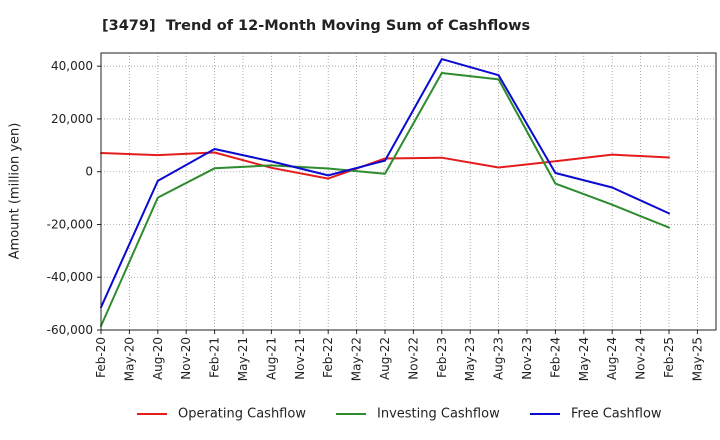  What do you see at coordinates (243, 359) in the screenshot?
I see `x-tick-label: May-21` at bounding box center [243, 359].